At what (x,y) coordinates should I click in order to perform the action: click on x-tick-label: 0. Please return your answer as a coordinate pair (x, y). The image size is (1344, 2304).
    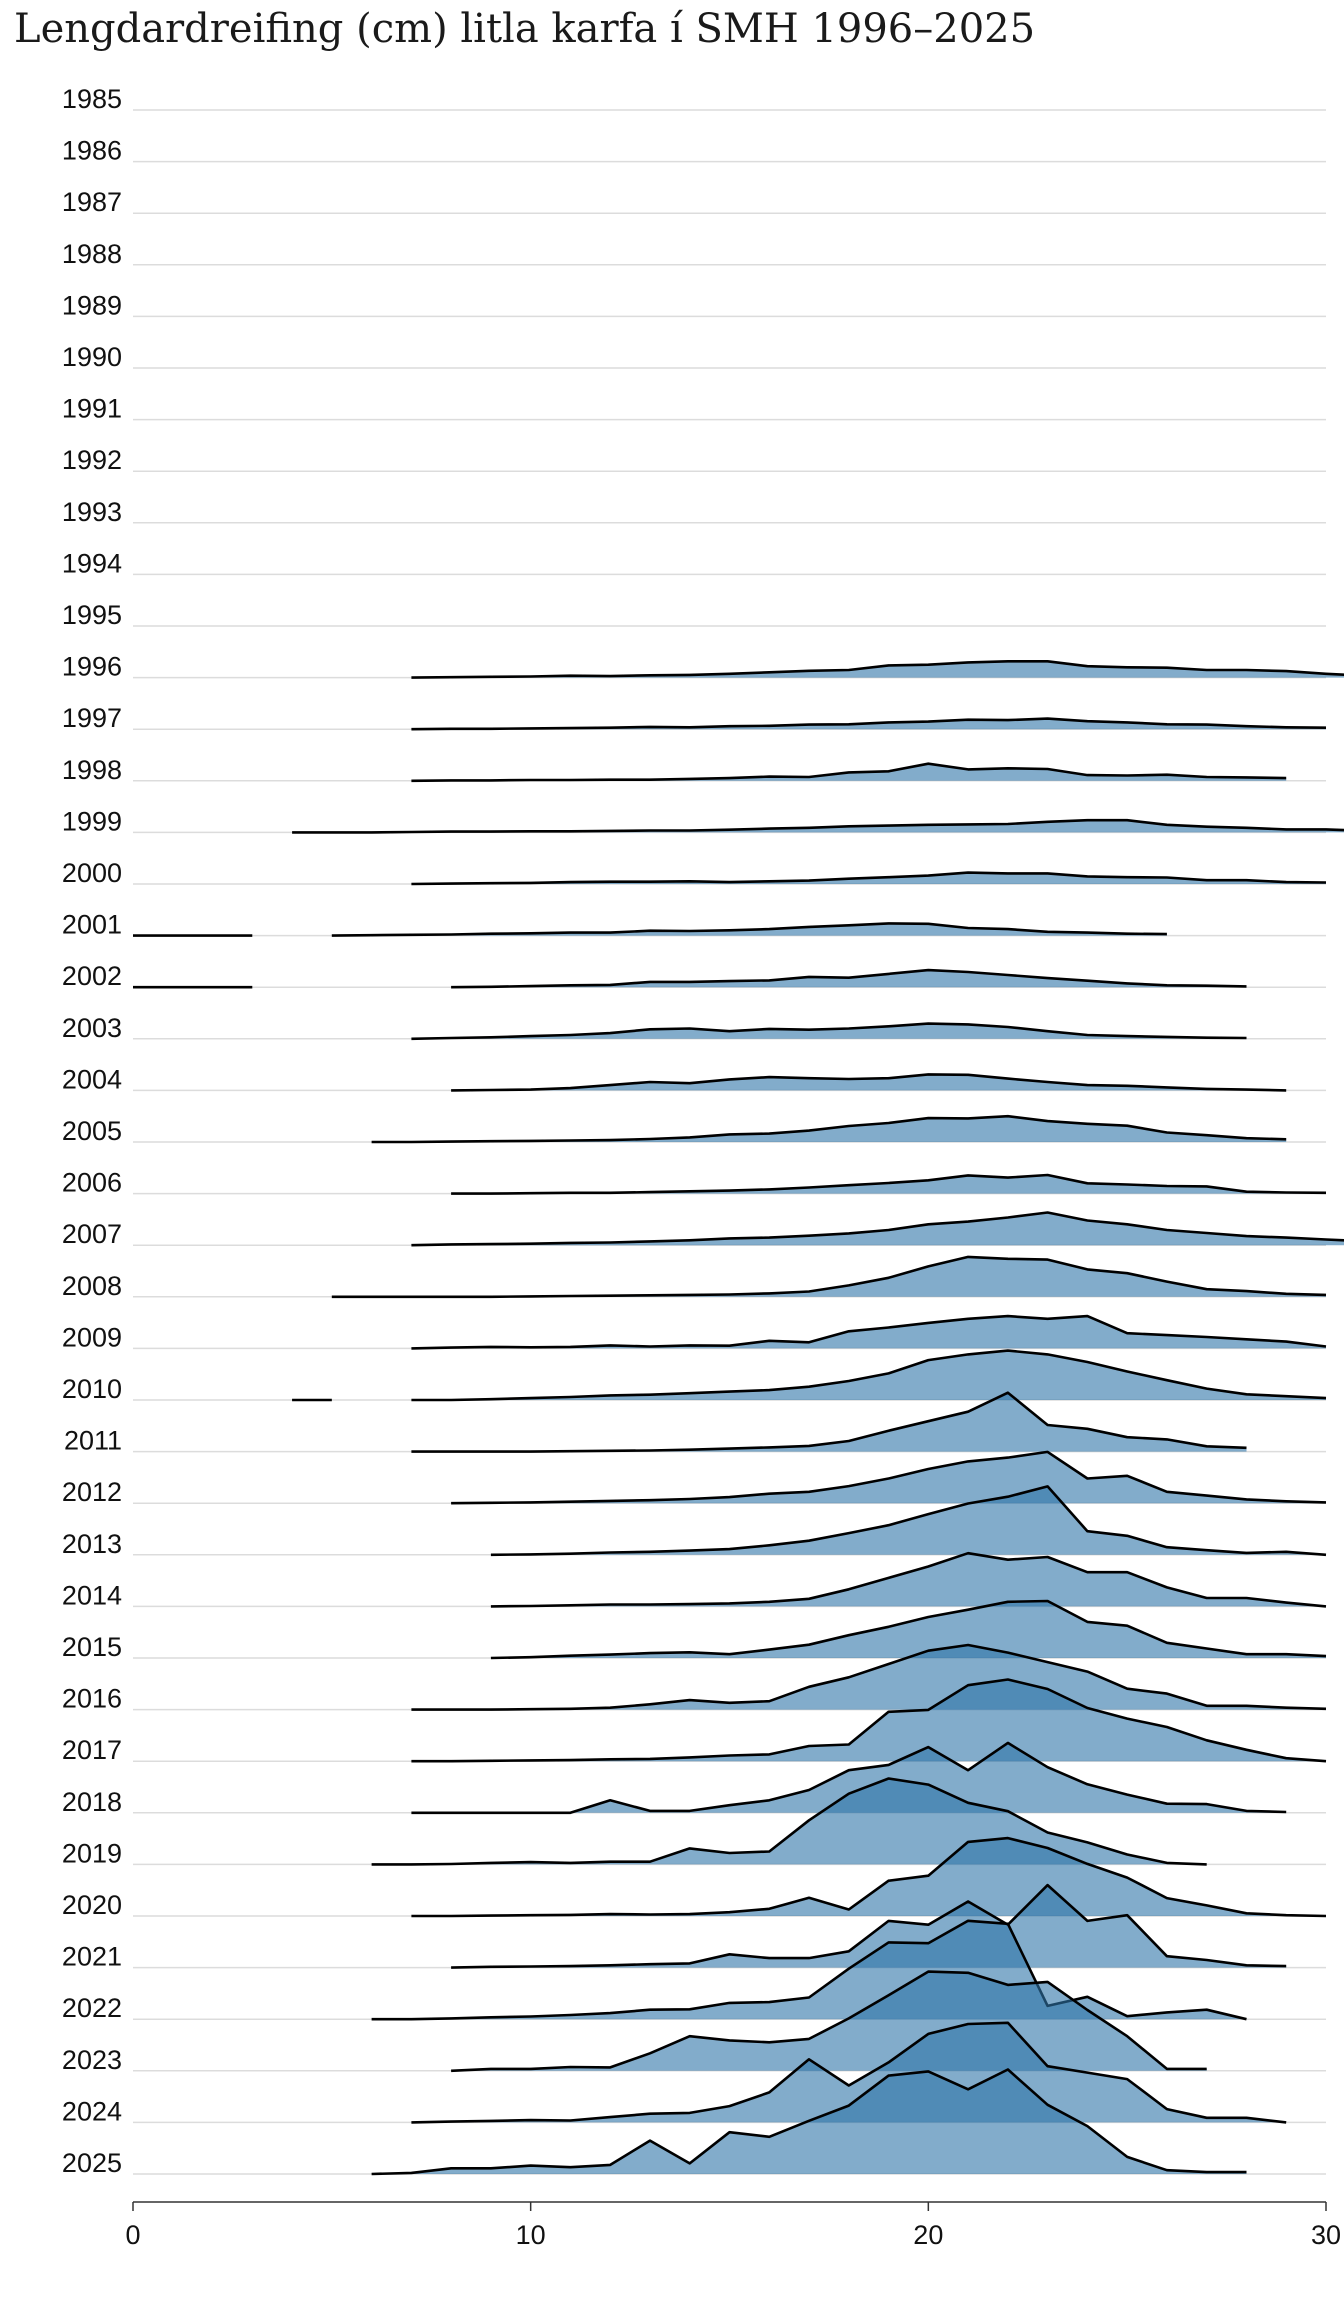
    Looking at the image, I should click on (132, 2235).